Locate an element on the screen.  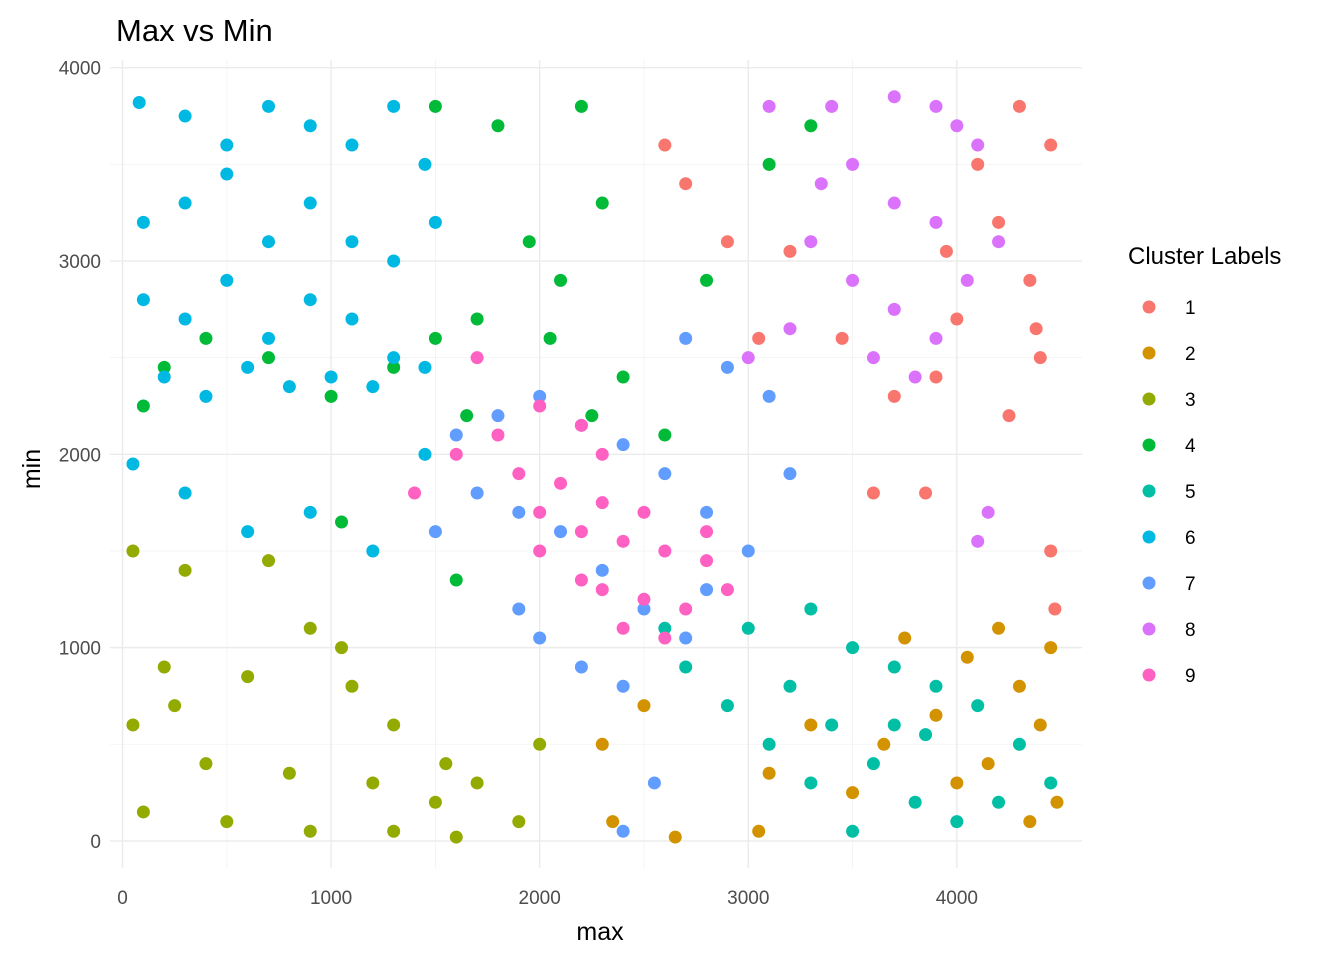
y-tick-label: 0 is located at coordinates (95, 842).